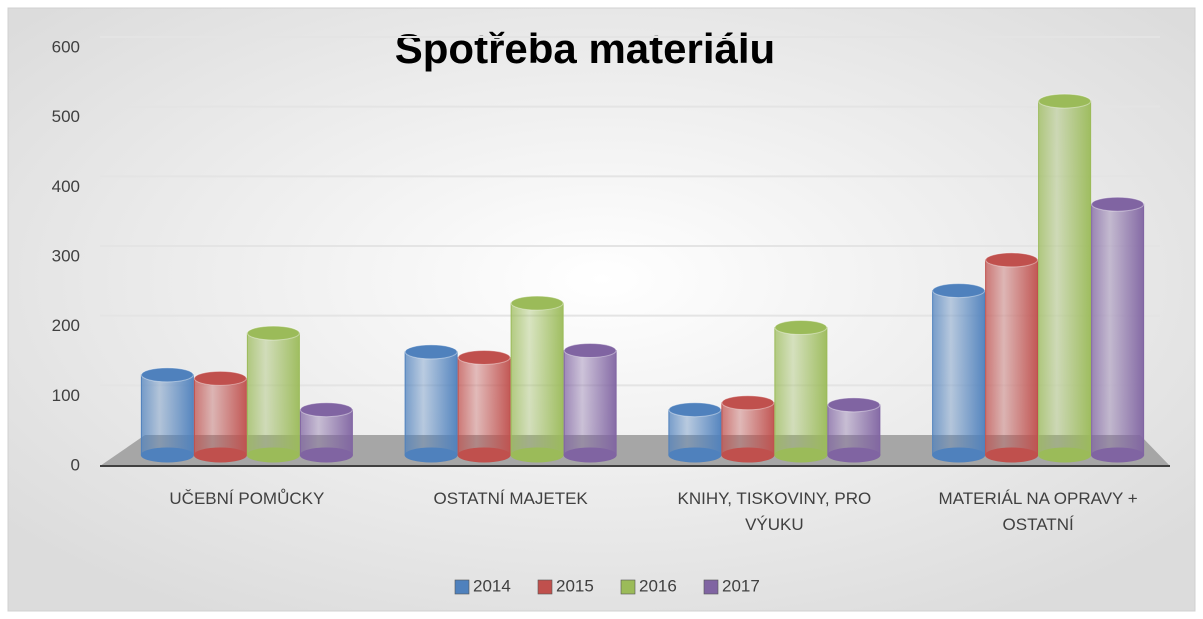 The height and width of the screenshot is (619, 1203). What do you see at coordinates (66, 116) in the screenshot?
I see `y-tick-label: 500` at bounding box center [66, 116].